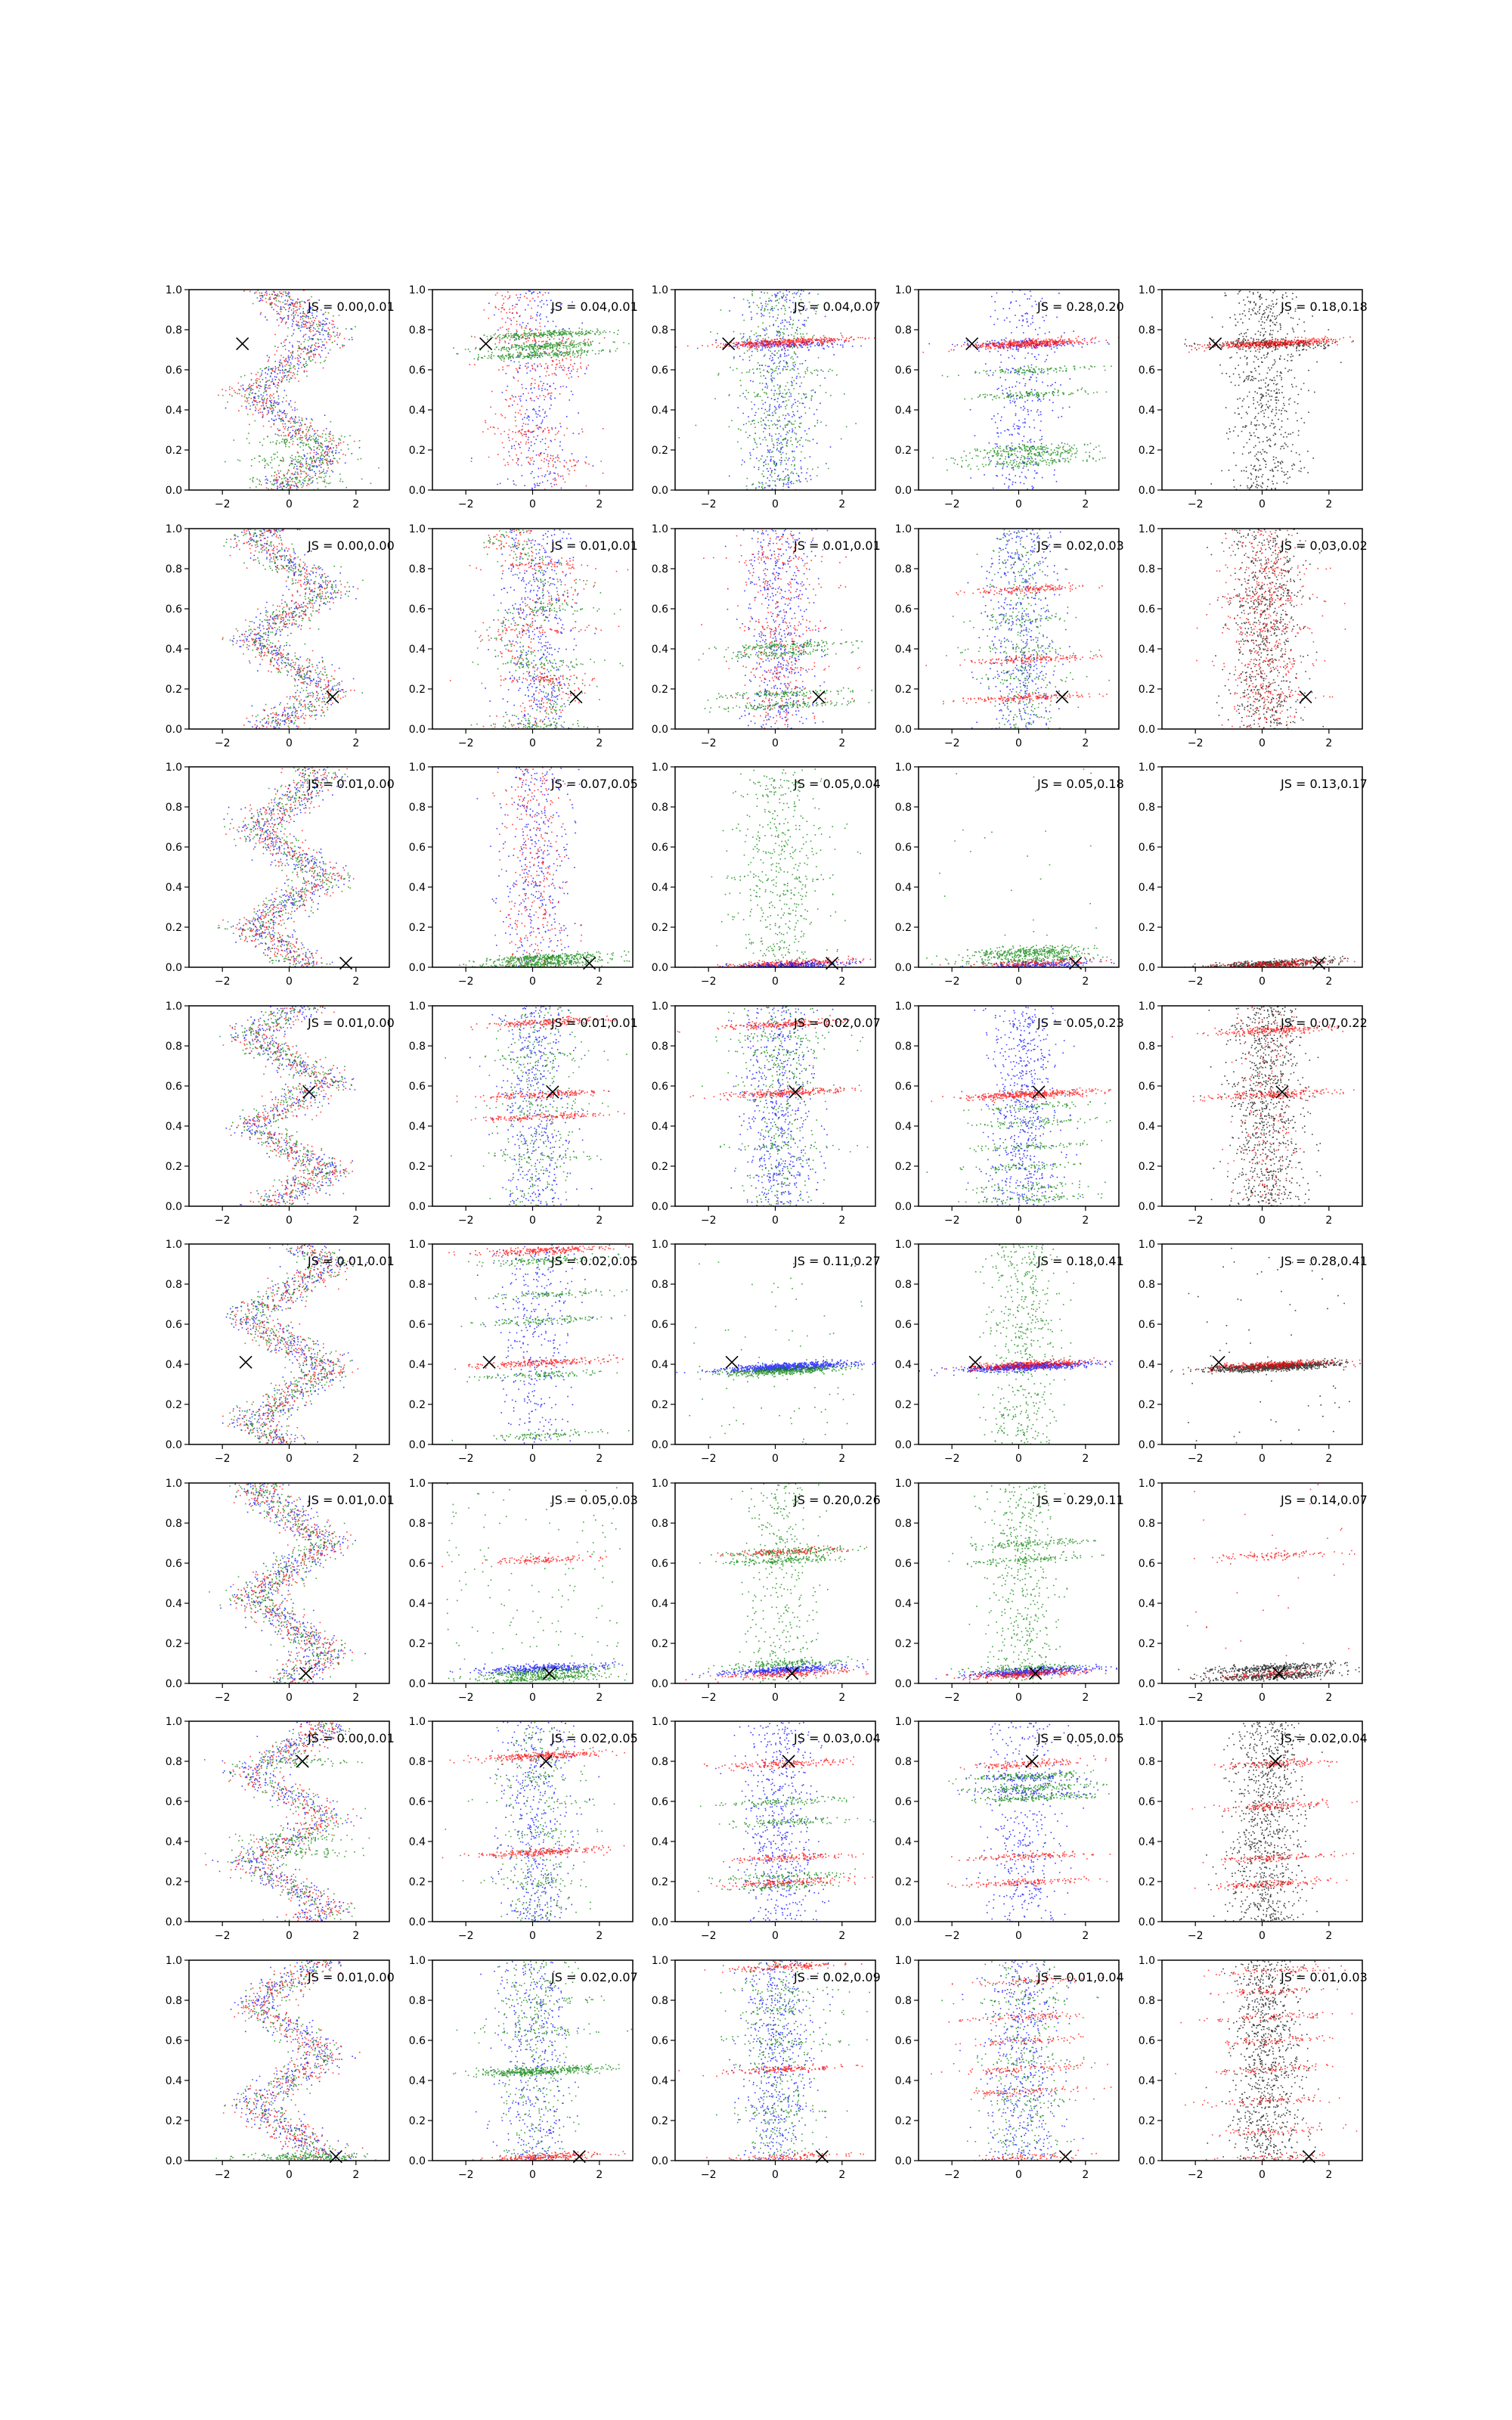 This screenshot has height=2420, width=1512. I want to click on panel-r5-c5: −2 0 2 0.0 0.2 0.4 0.6 0.8 1.0 JS = 0.28,0.41, so click(1253, 1352).